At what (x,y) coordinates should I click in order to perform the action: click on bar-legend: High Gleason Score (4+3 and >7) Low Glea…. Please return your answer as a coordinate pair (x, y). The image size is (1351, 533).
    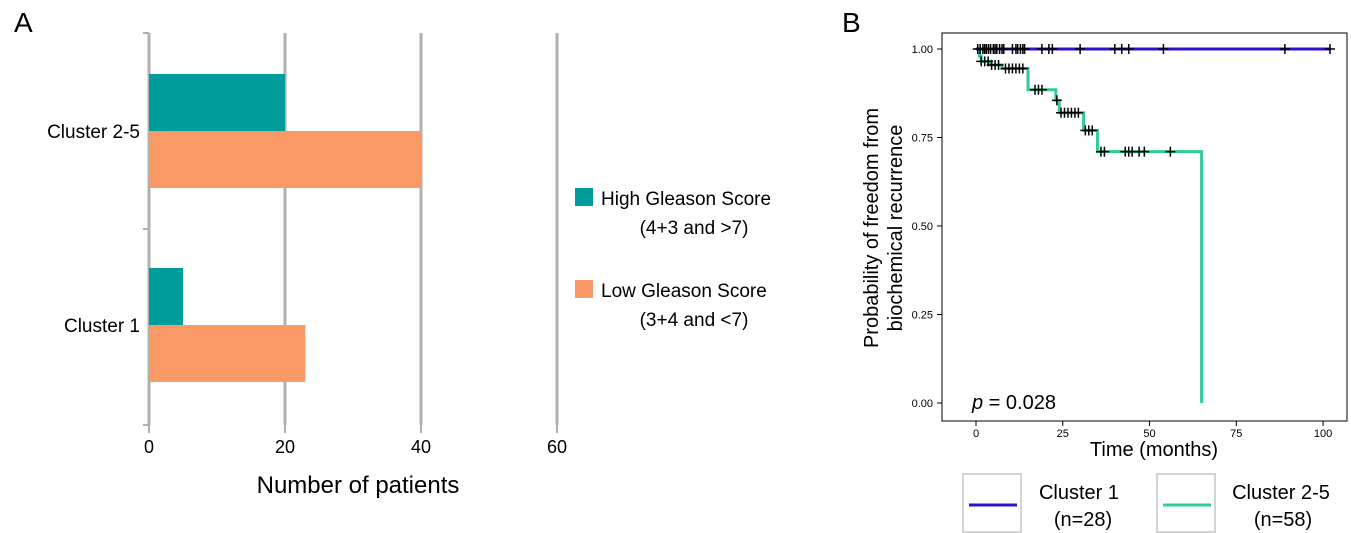
    Looking at the image, I should click on (673, 259).